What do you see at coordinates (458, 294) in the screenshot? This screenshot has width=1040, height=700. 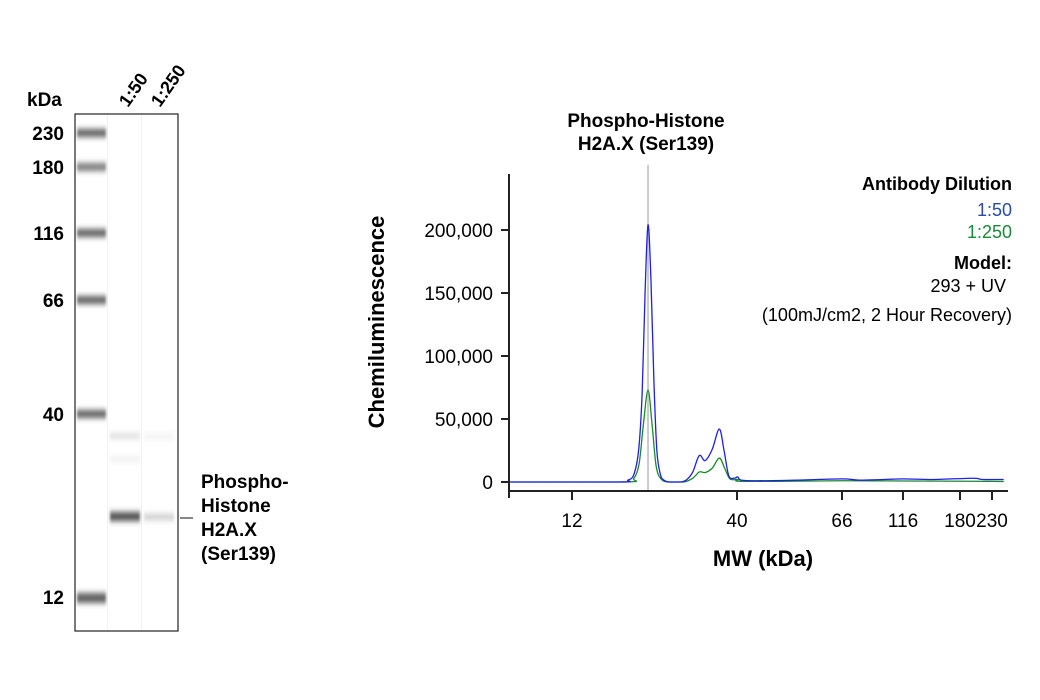 I see `y-tick-label: 150,000` at bounding box center [458, 294].